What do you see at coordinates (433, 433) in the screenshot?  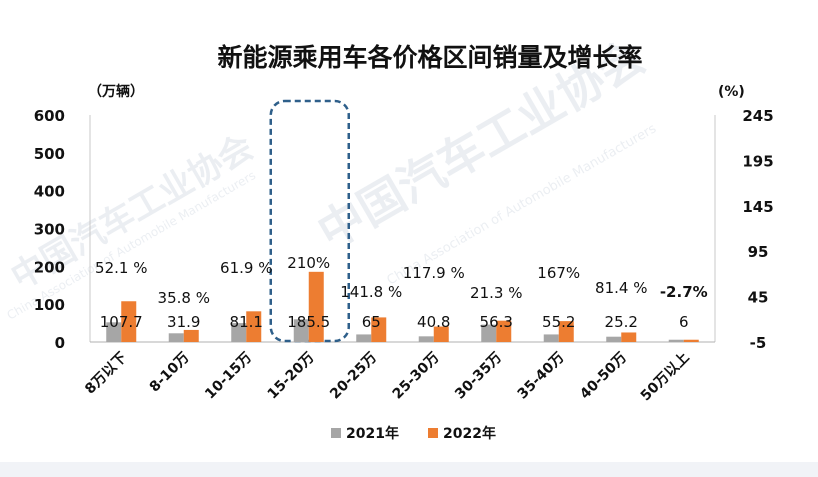 I see `legend-swatch-2022` at bounding box center [433, 433].